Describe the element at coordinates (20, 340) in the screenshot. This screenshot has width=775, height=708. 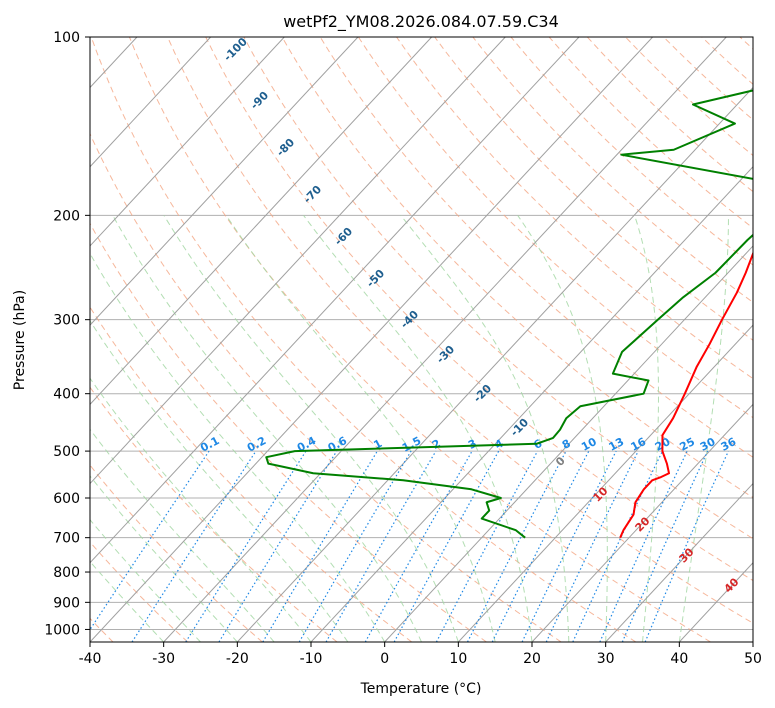
I see `y-axis-label: Pressure (hPa)` at that location.